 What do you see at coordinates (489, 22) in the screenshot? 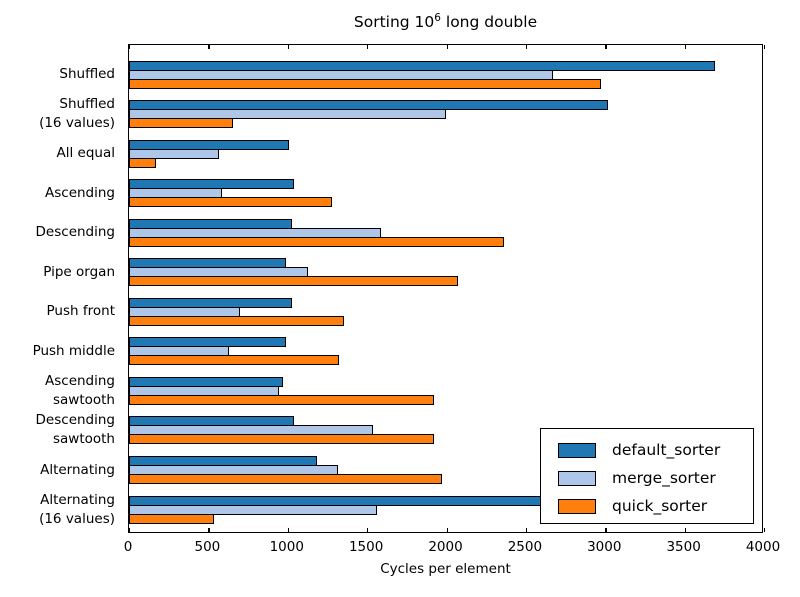
I see `chart-title-suffix: long double` at bounding box center [489, 22].